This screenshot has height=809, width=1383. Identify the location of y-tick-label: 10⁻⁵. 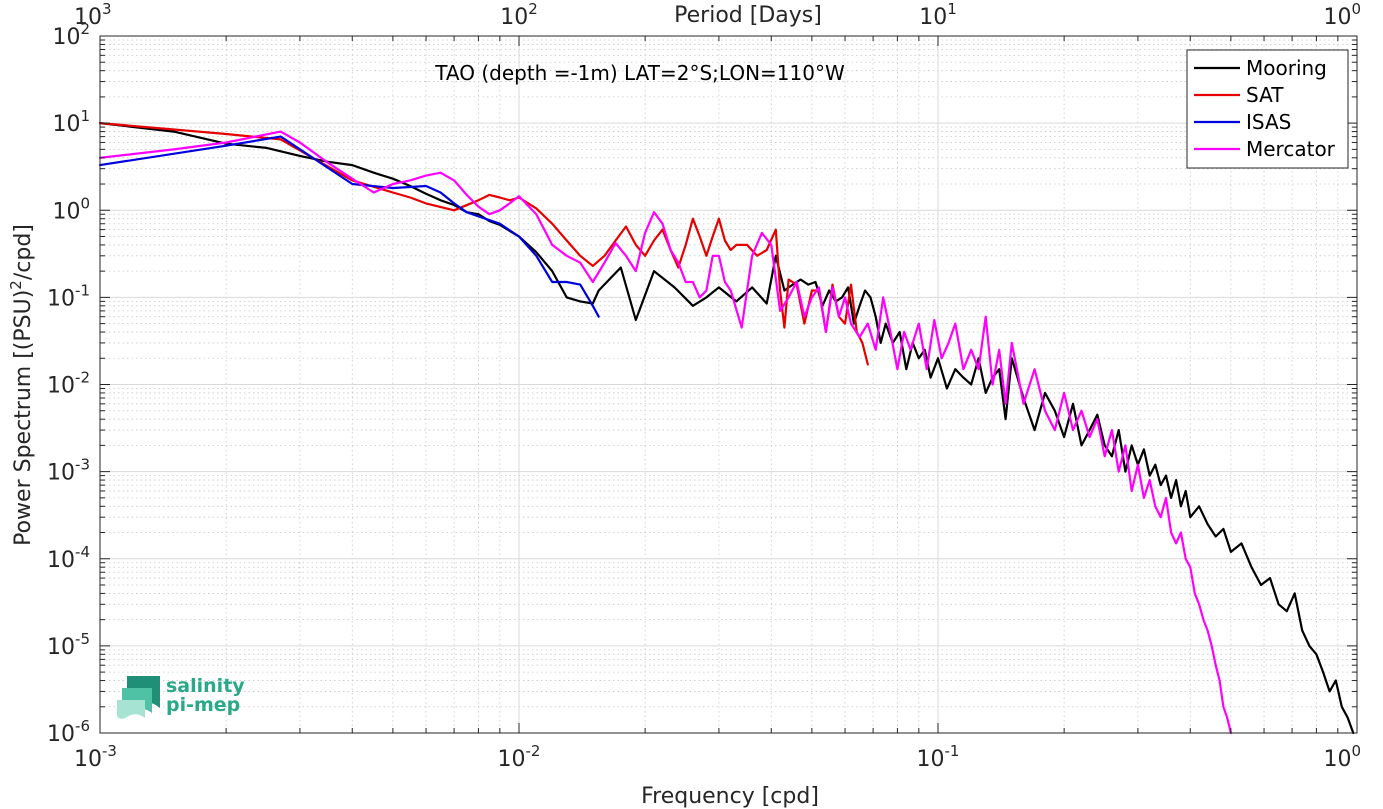
(68, 645).